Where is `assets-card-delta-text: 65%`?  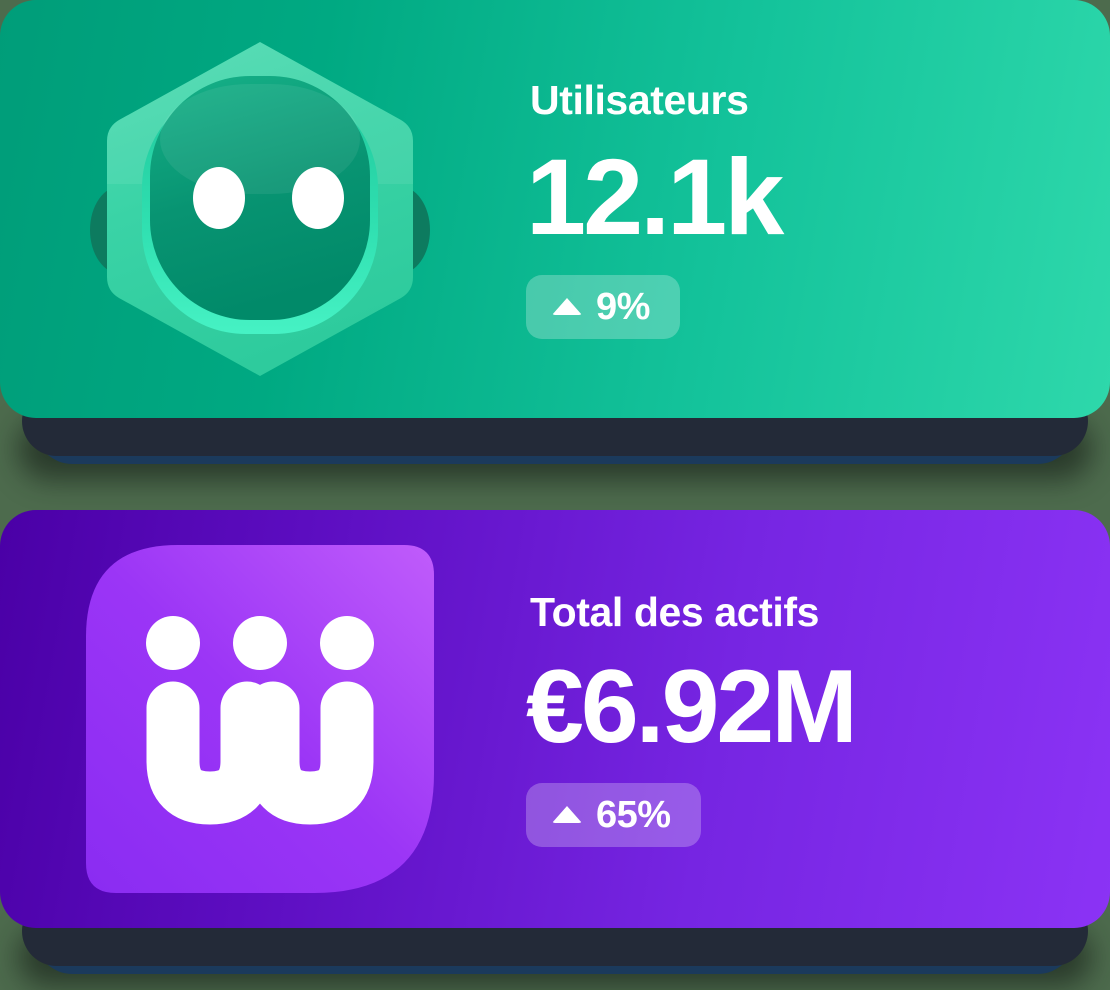
assets-card-delta-text: 65% is located at coordinates (633, 814).